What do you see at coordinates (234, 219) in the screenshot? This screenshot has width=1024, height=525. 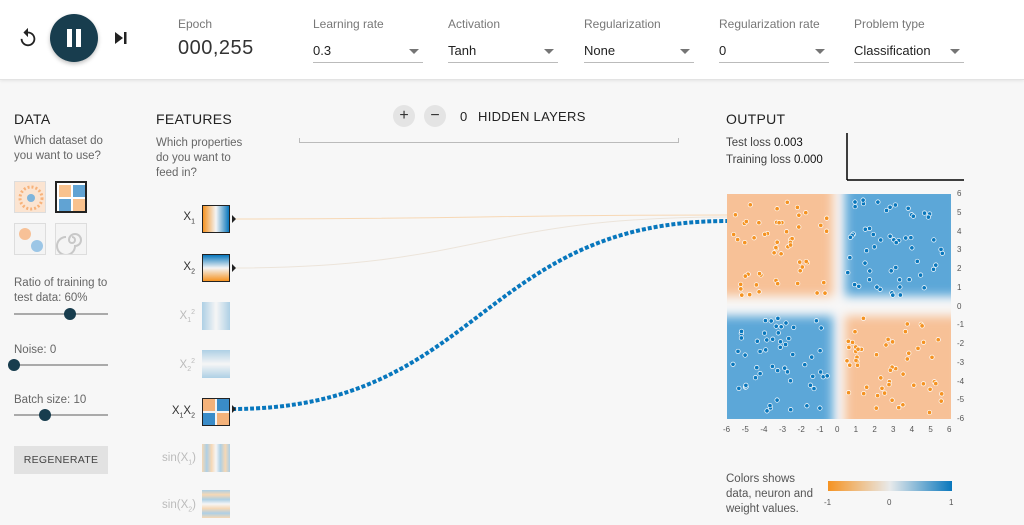 I see `x1-node-arrow` at bounding box center [234, 219].